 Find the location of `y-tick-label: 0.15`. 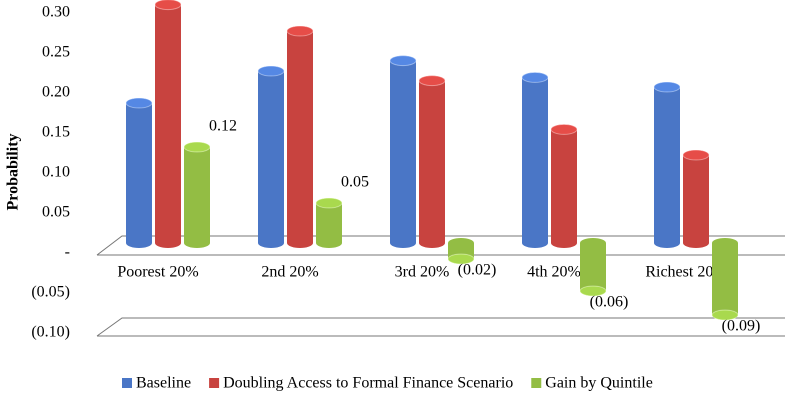

y-tick-label: 0.15 is located at coordinates (56, 132).